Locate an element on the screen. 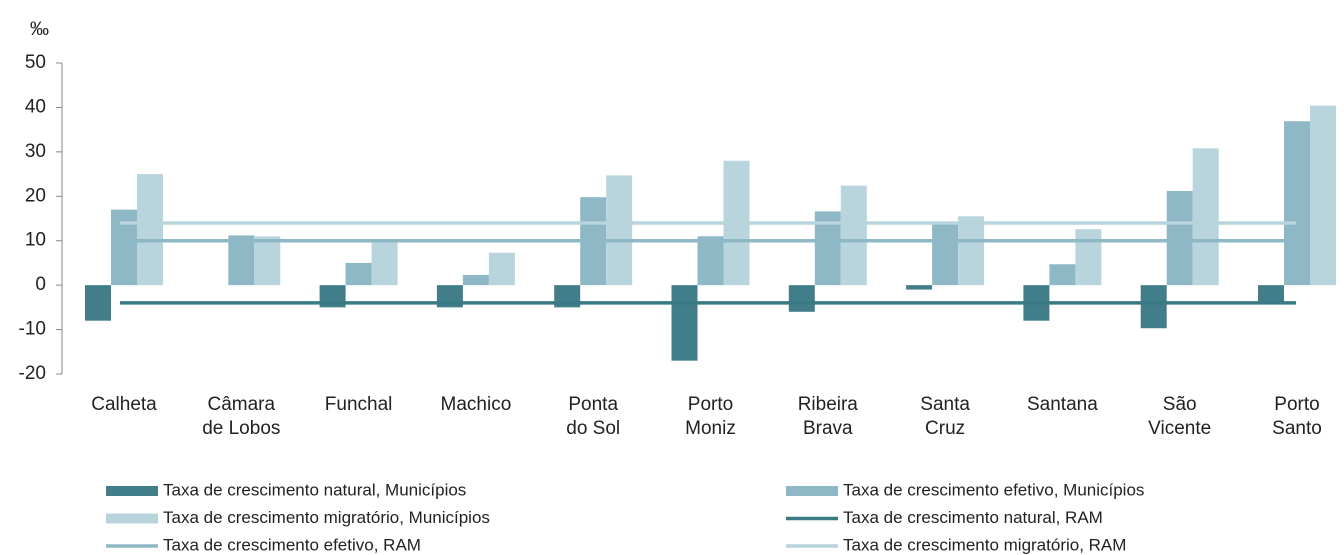 Image resolution: width=1344 pixels, height=555 pixels. x-tick-label: Santa Cruz is located at coordinates (945, 416).